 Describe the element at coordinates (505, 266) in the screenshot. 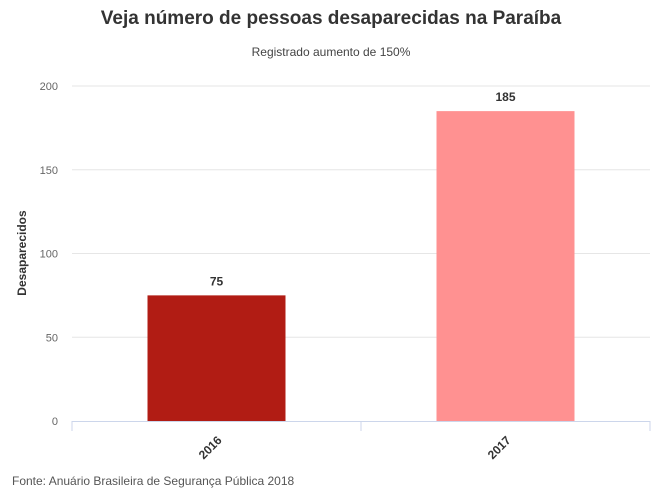

I see `bar-2017` at that location.